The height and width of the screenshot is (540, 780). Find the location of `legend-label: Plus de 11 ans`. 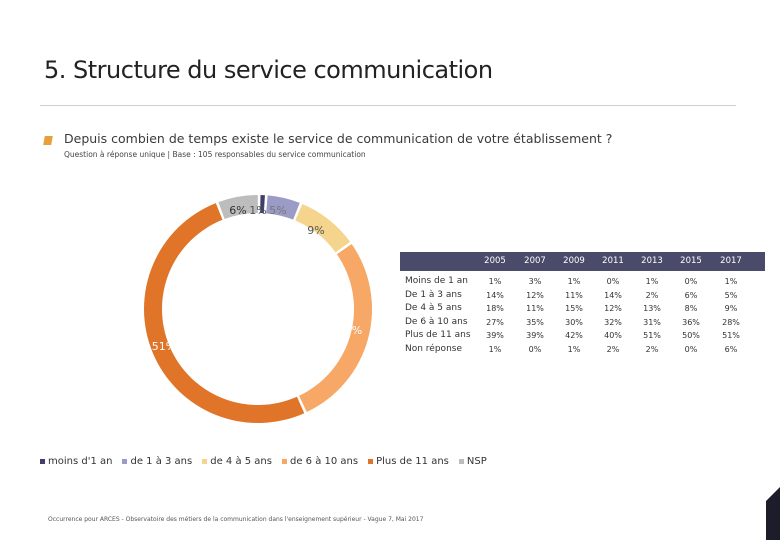

legend-label: Plus de 11 ans is located at coordinates (412, 461).